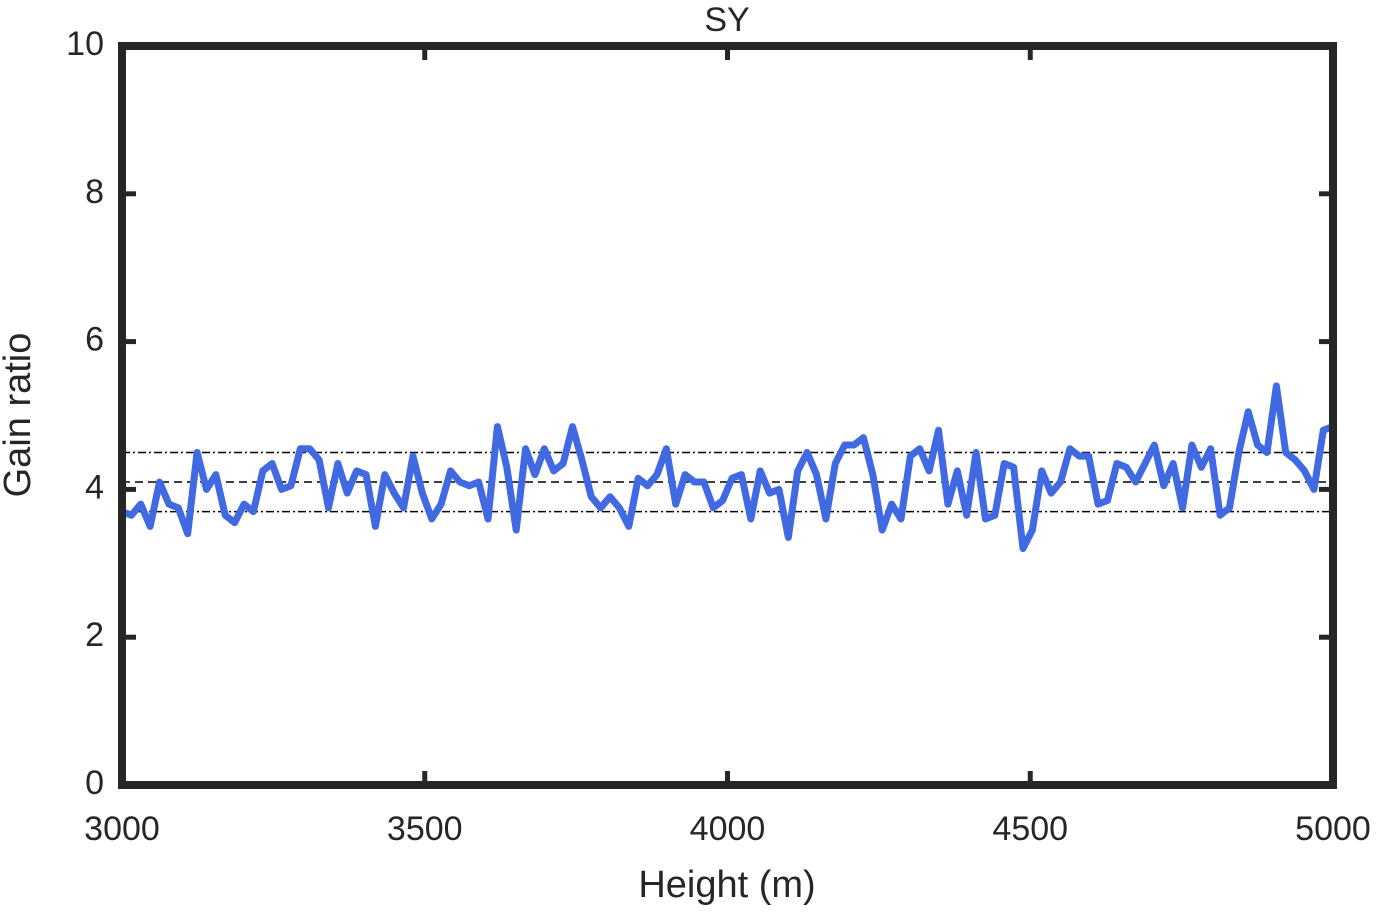 Image resolution: width=1379 pixels, height=915 pixels. What do you see at coordinates (94, 635) in the screenshot?
I see `y-tick-label: 2` at bounding box center [94, 635].